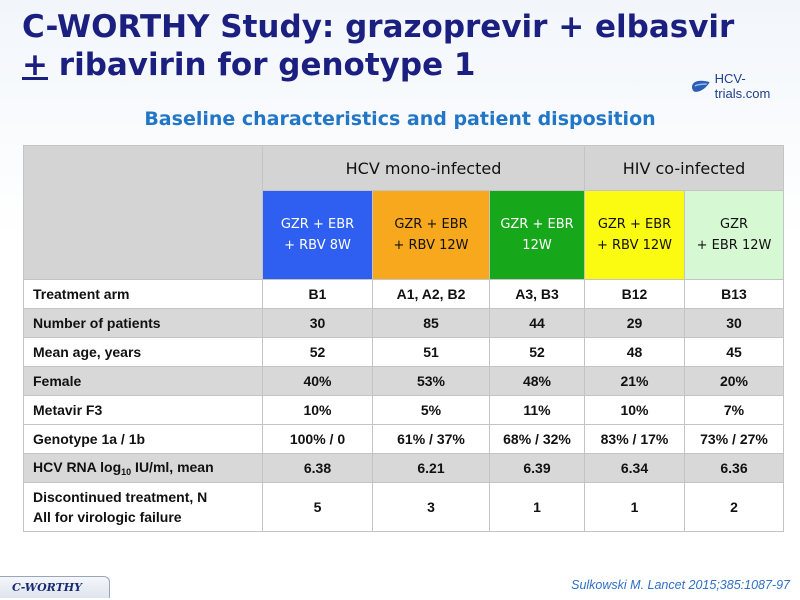 The image size is (800, 600). Describe the element at coordinates (35, 65) in the screenshot. I see `plus-minus-symbol: +` at that location.